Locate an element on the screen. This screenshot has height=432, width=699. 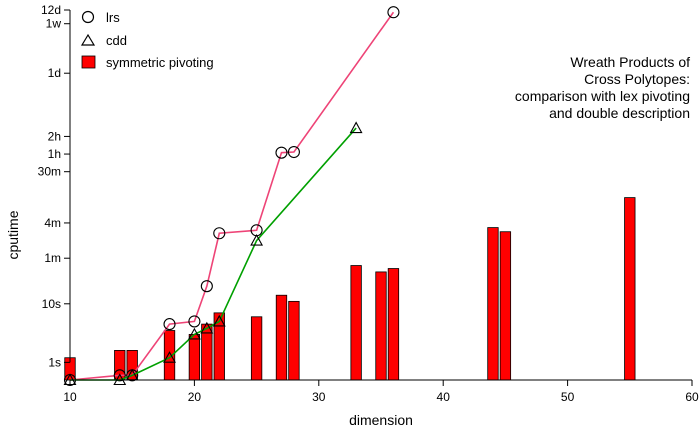
x-tick-label: 20 is located at coordinates (195, 397).